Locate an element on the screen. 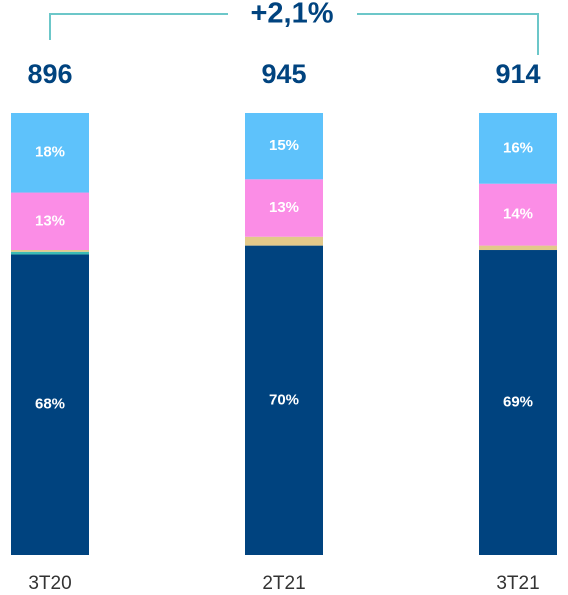 The image size is (568, 595). segment-label: 14% is located at coordinates (518, 214).